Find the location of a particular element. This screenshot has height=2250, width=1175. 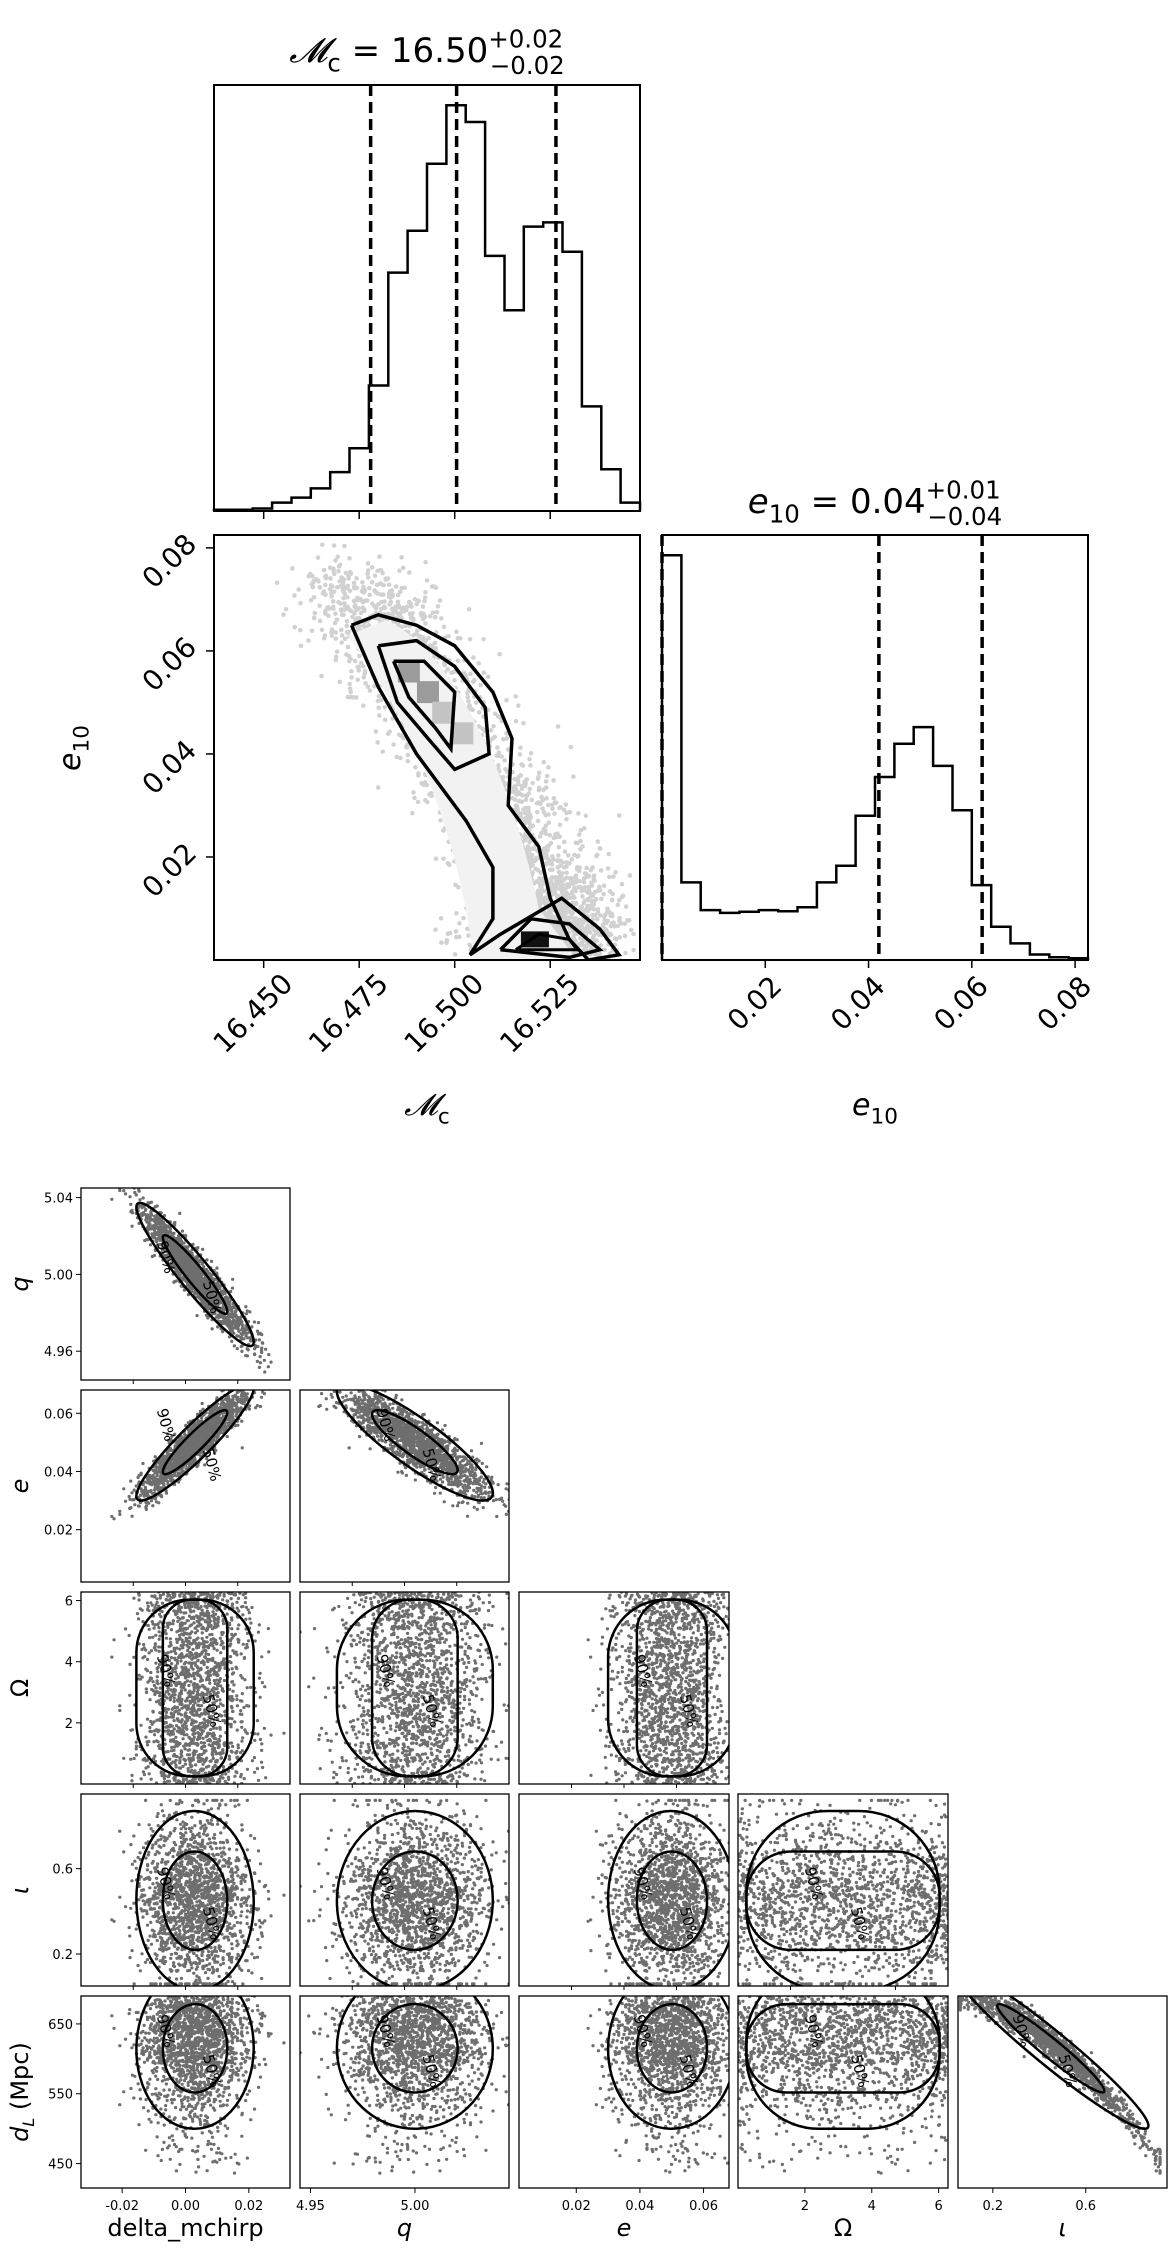

contour-peak is located at coordinates (551, 938).